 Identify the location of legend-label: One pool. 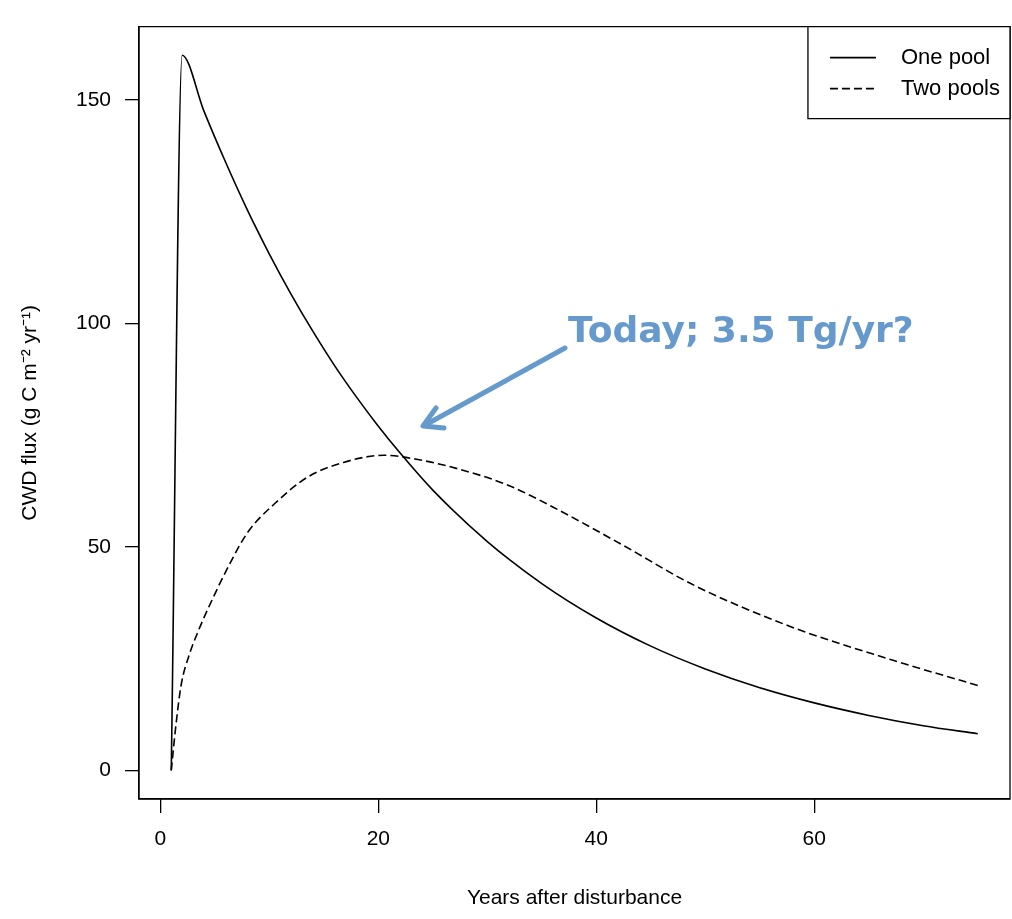
(945, 56).